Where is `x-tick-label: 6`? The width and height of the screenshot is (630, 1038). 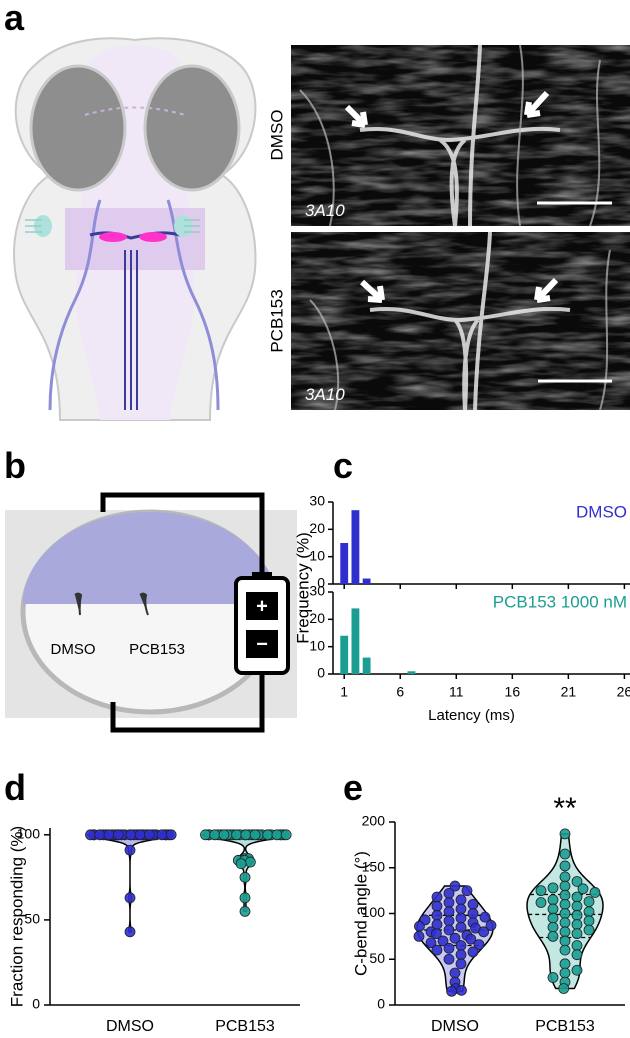 x-tick-label: 6 is located at coordinates (400, 692).